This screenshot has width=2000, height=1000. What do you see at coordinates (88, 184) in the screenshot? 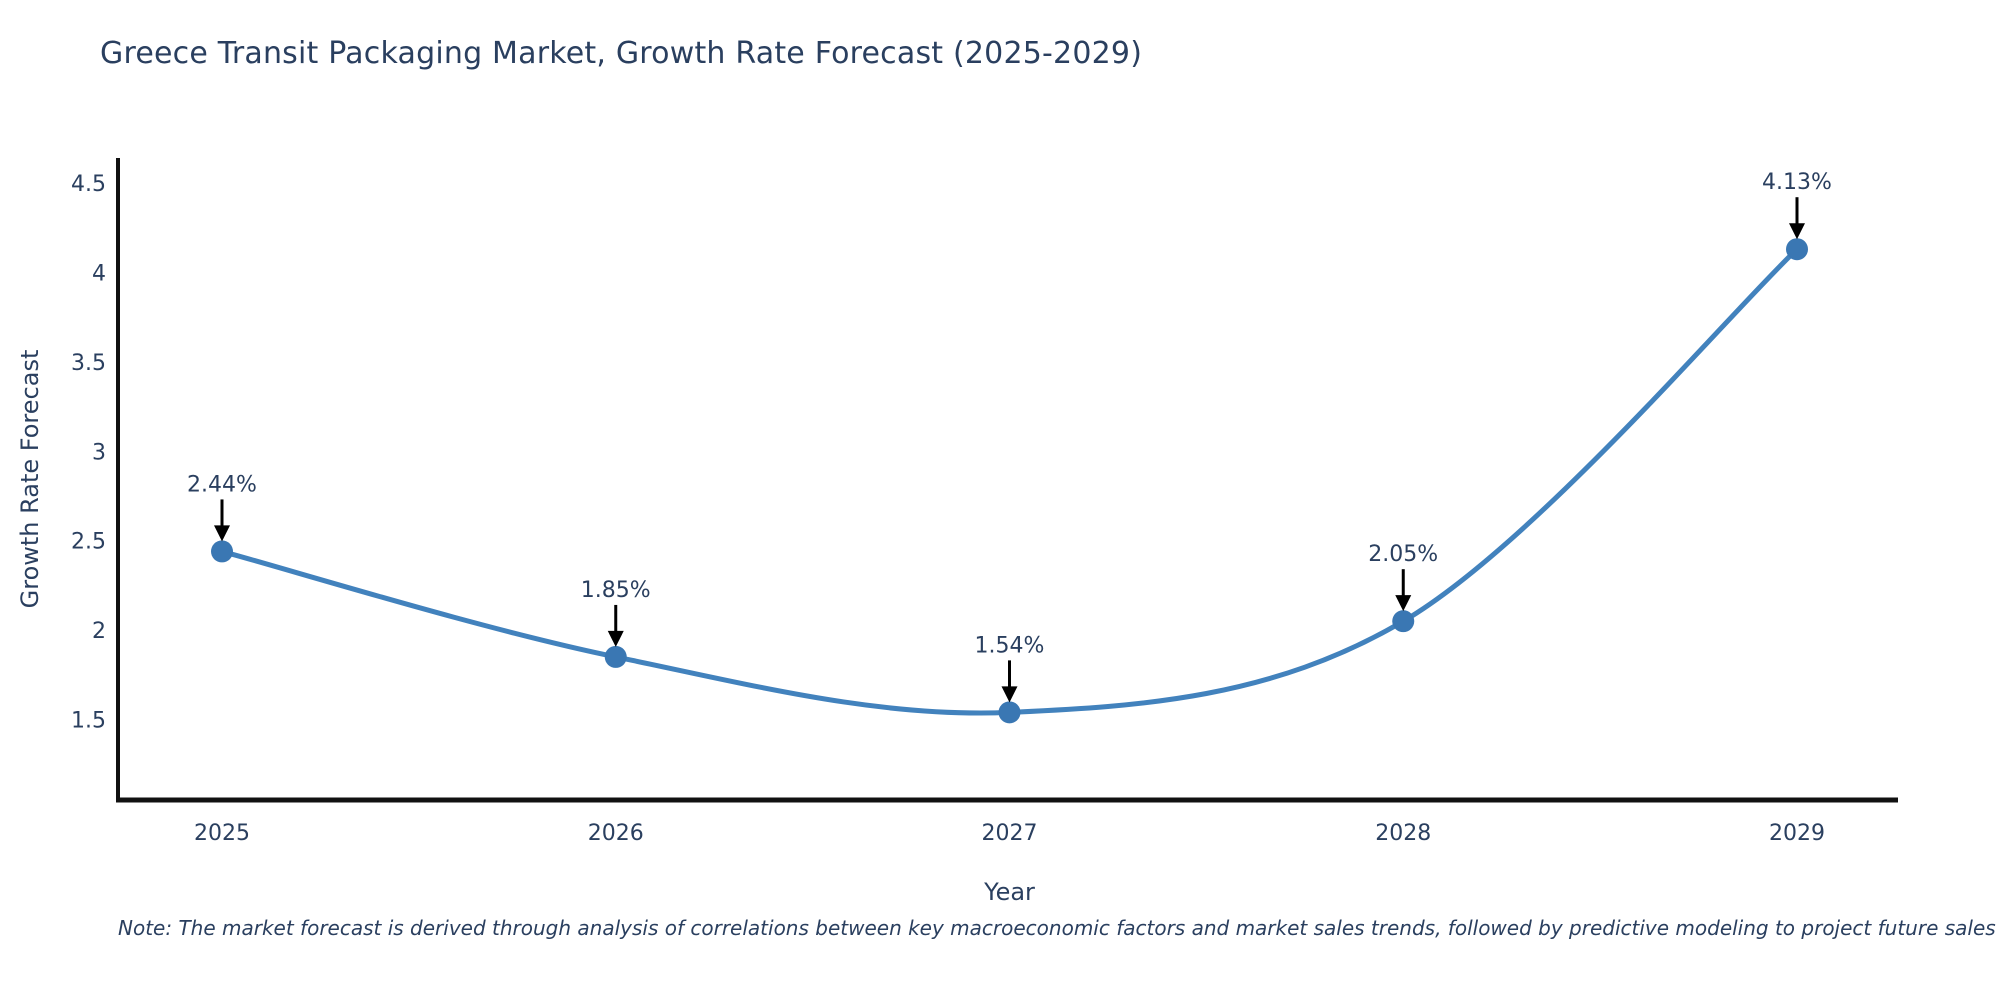
I see `y-tick-label: 4.5` at bounding box center [88, 184].